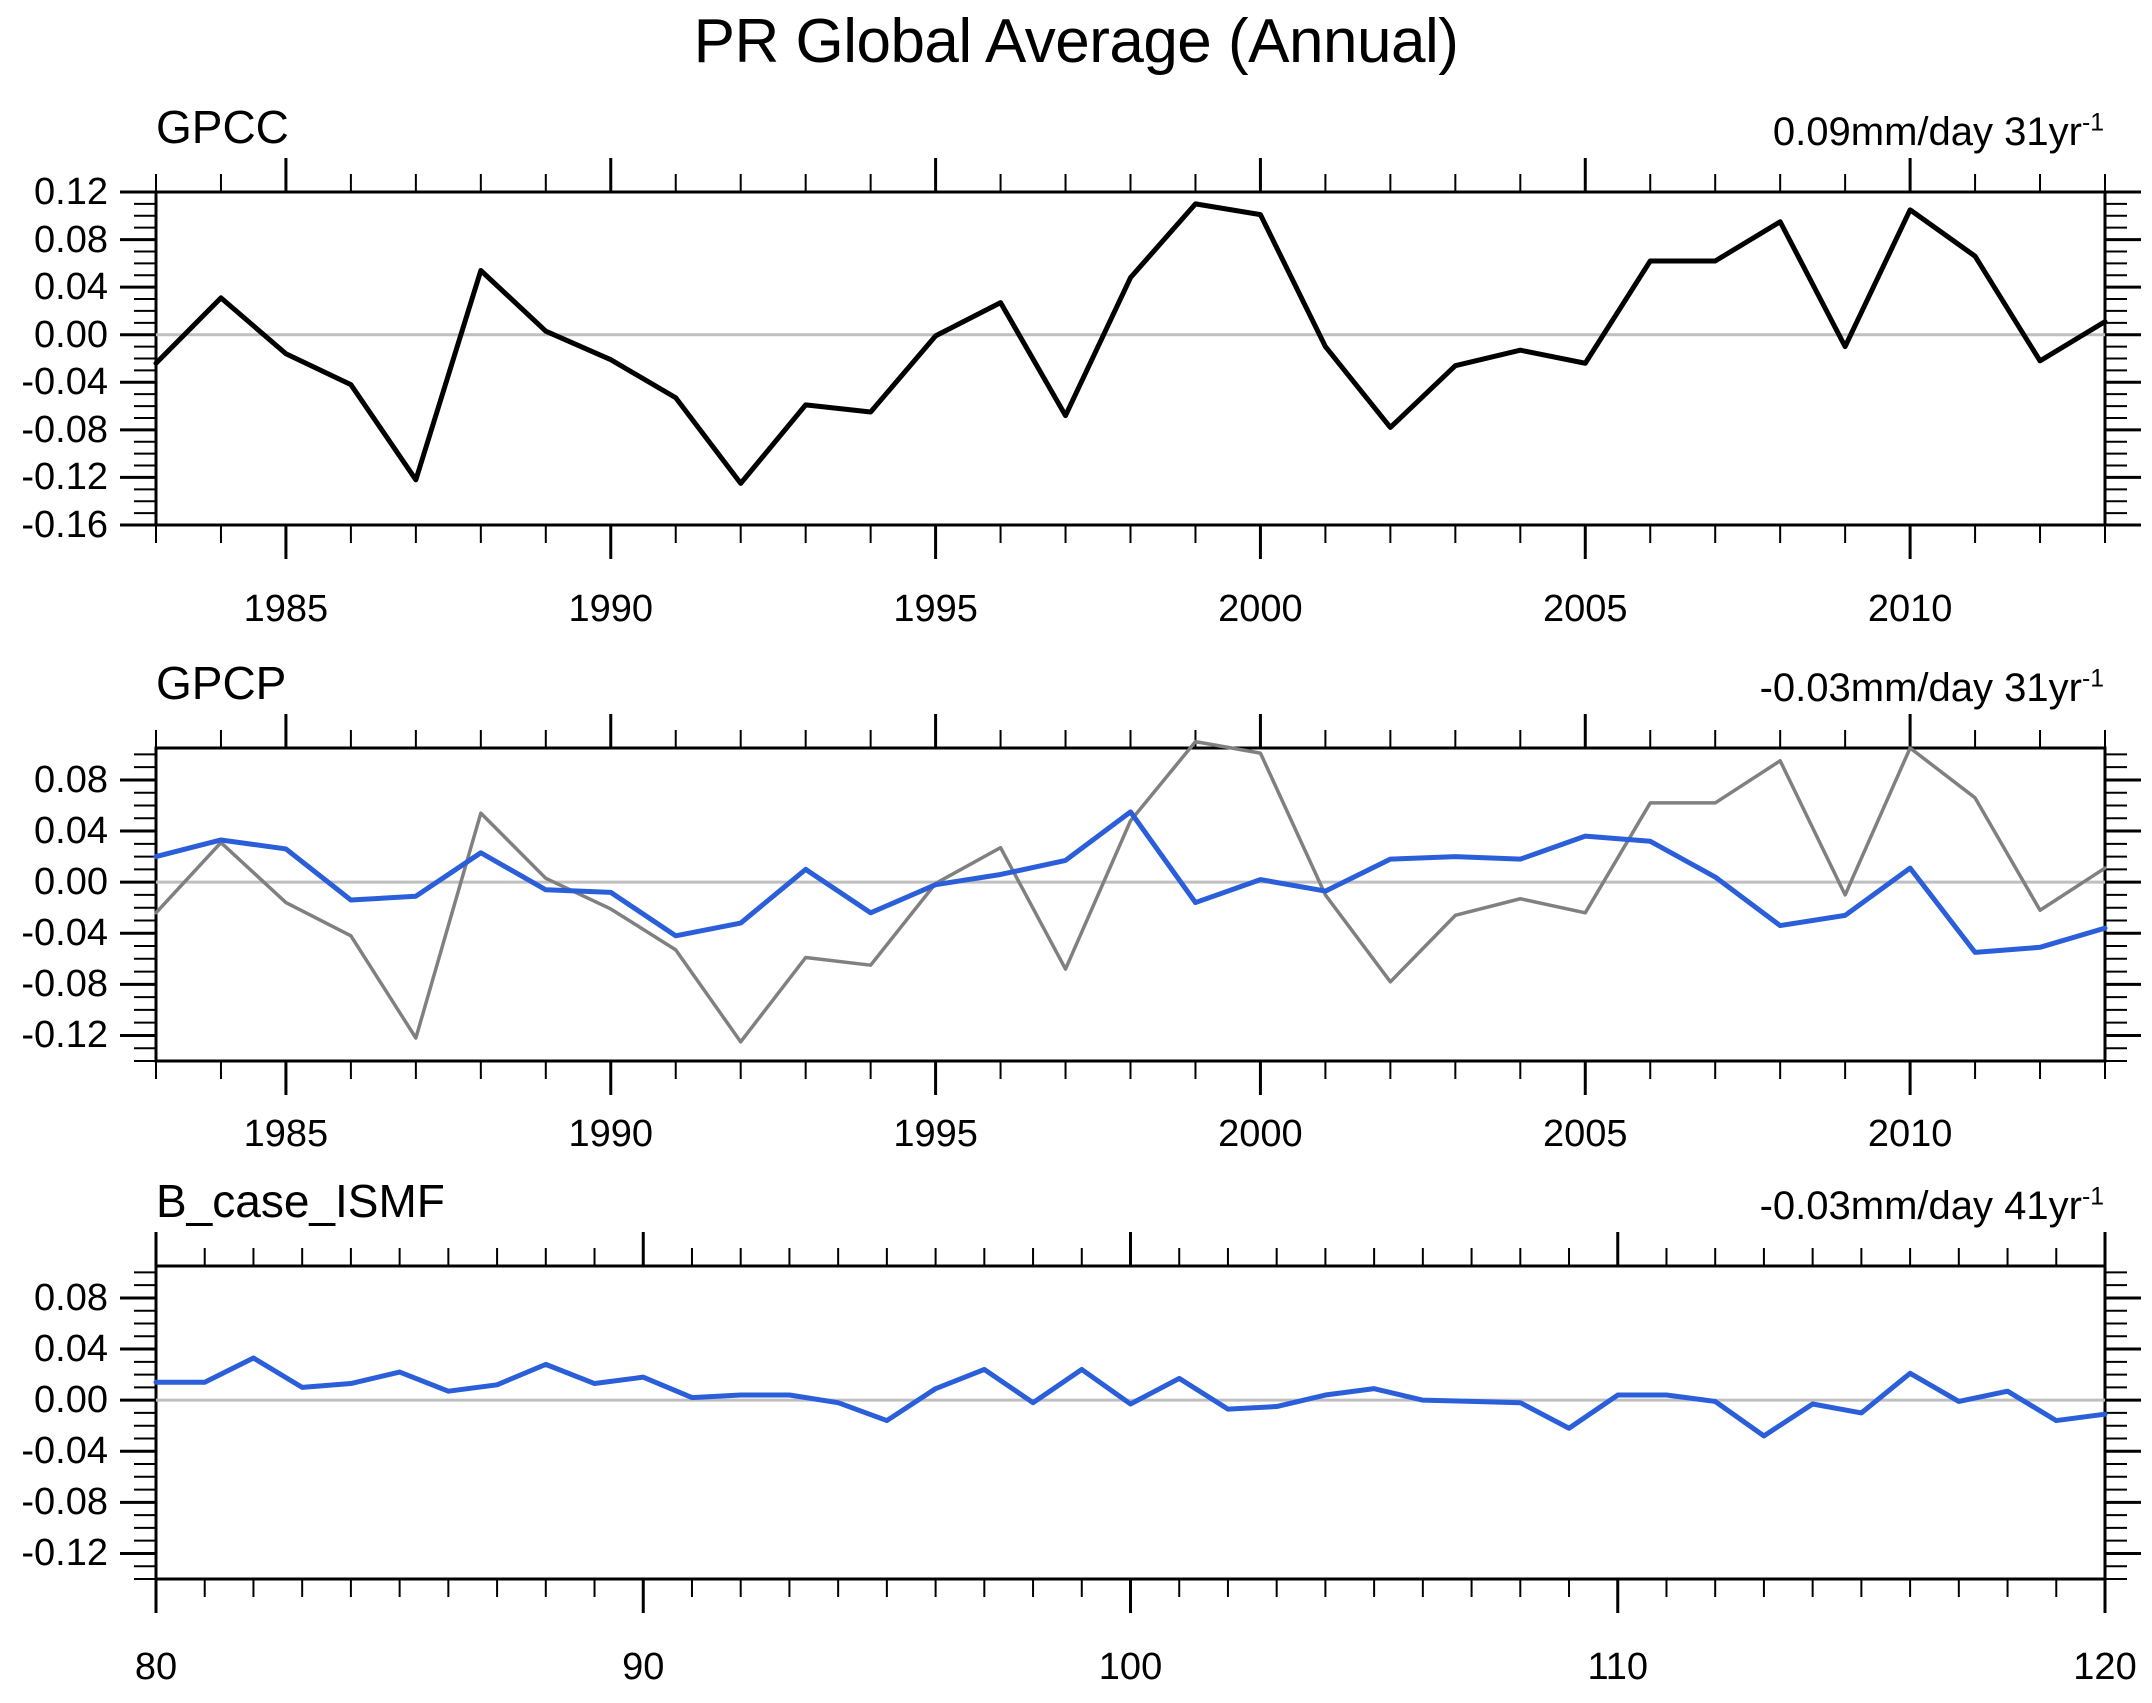 This screenshot has height=1703, width=2152. Describe the element at coordinates (1920, 688) in the screenshot. I see `panel-trend-value-gpcp: -0.03mm/day 31yr` at that location.